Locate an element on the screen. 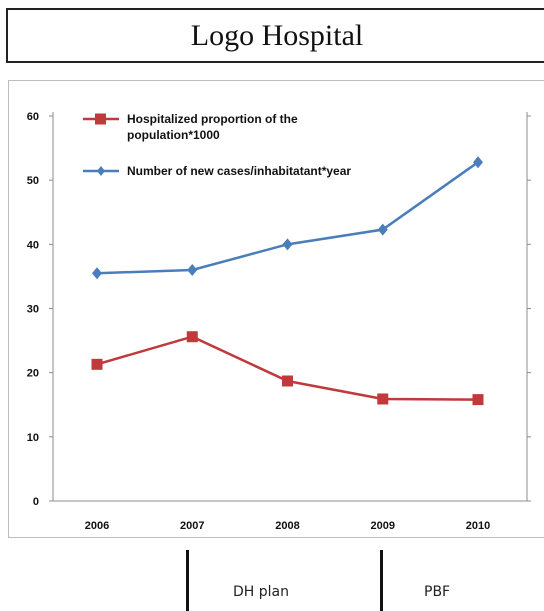 The height and width of the screenshot is (611, 544). legend-swatch-square is located at coordinates (100, 119).